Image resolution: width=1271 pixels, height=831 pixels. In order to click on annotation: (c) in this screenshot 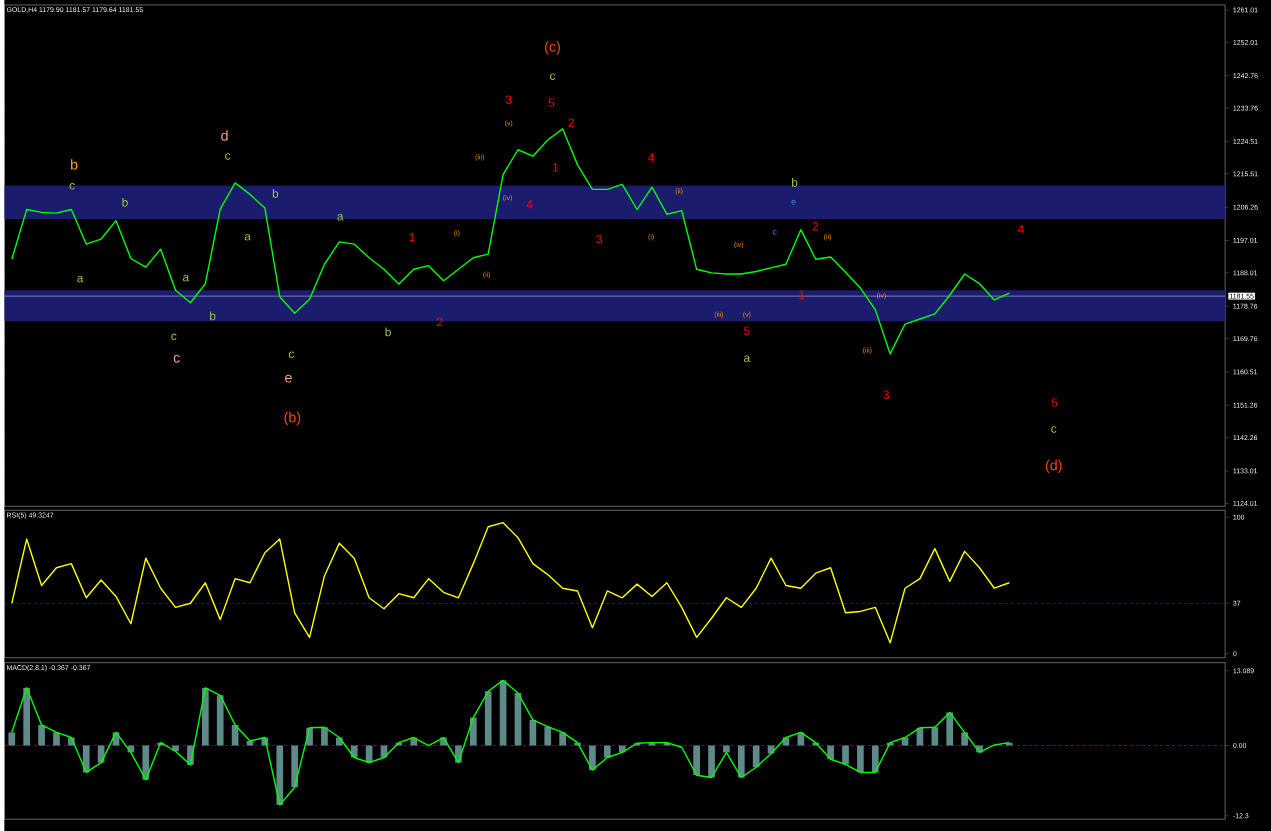, I will do `click(552, 48)`.